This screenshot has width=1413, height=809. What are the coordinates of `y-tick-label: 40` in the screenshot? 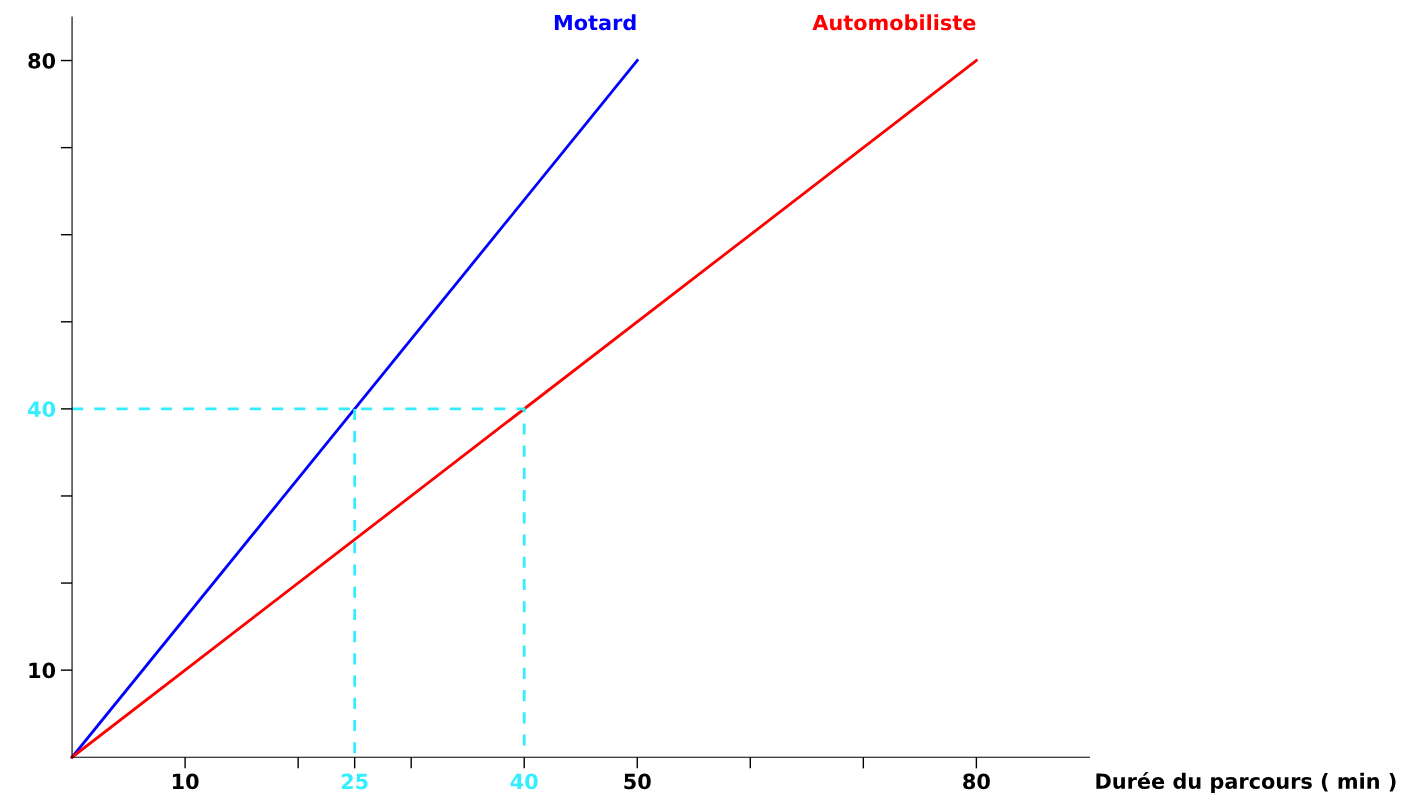 It's located at (42, 409).